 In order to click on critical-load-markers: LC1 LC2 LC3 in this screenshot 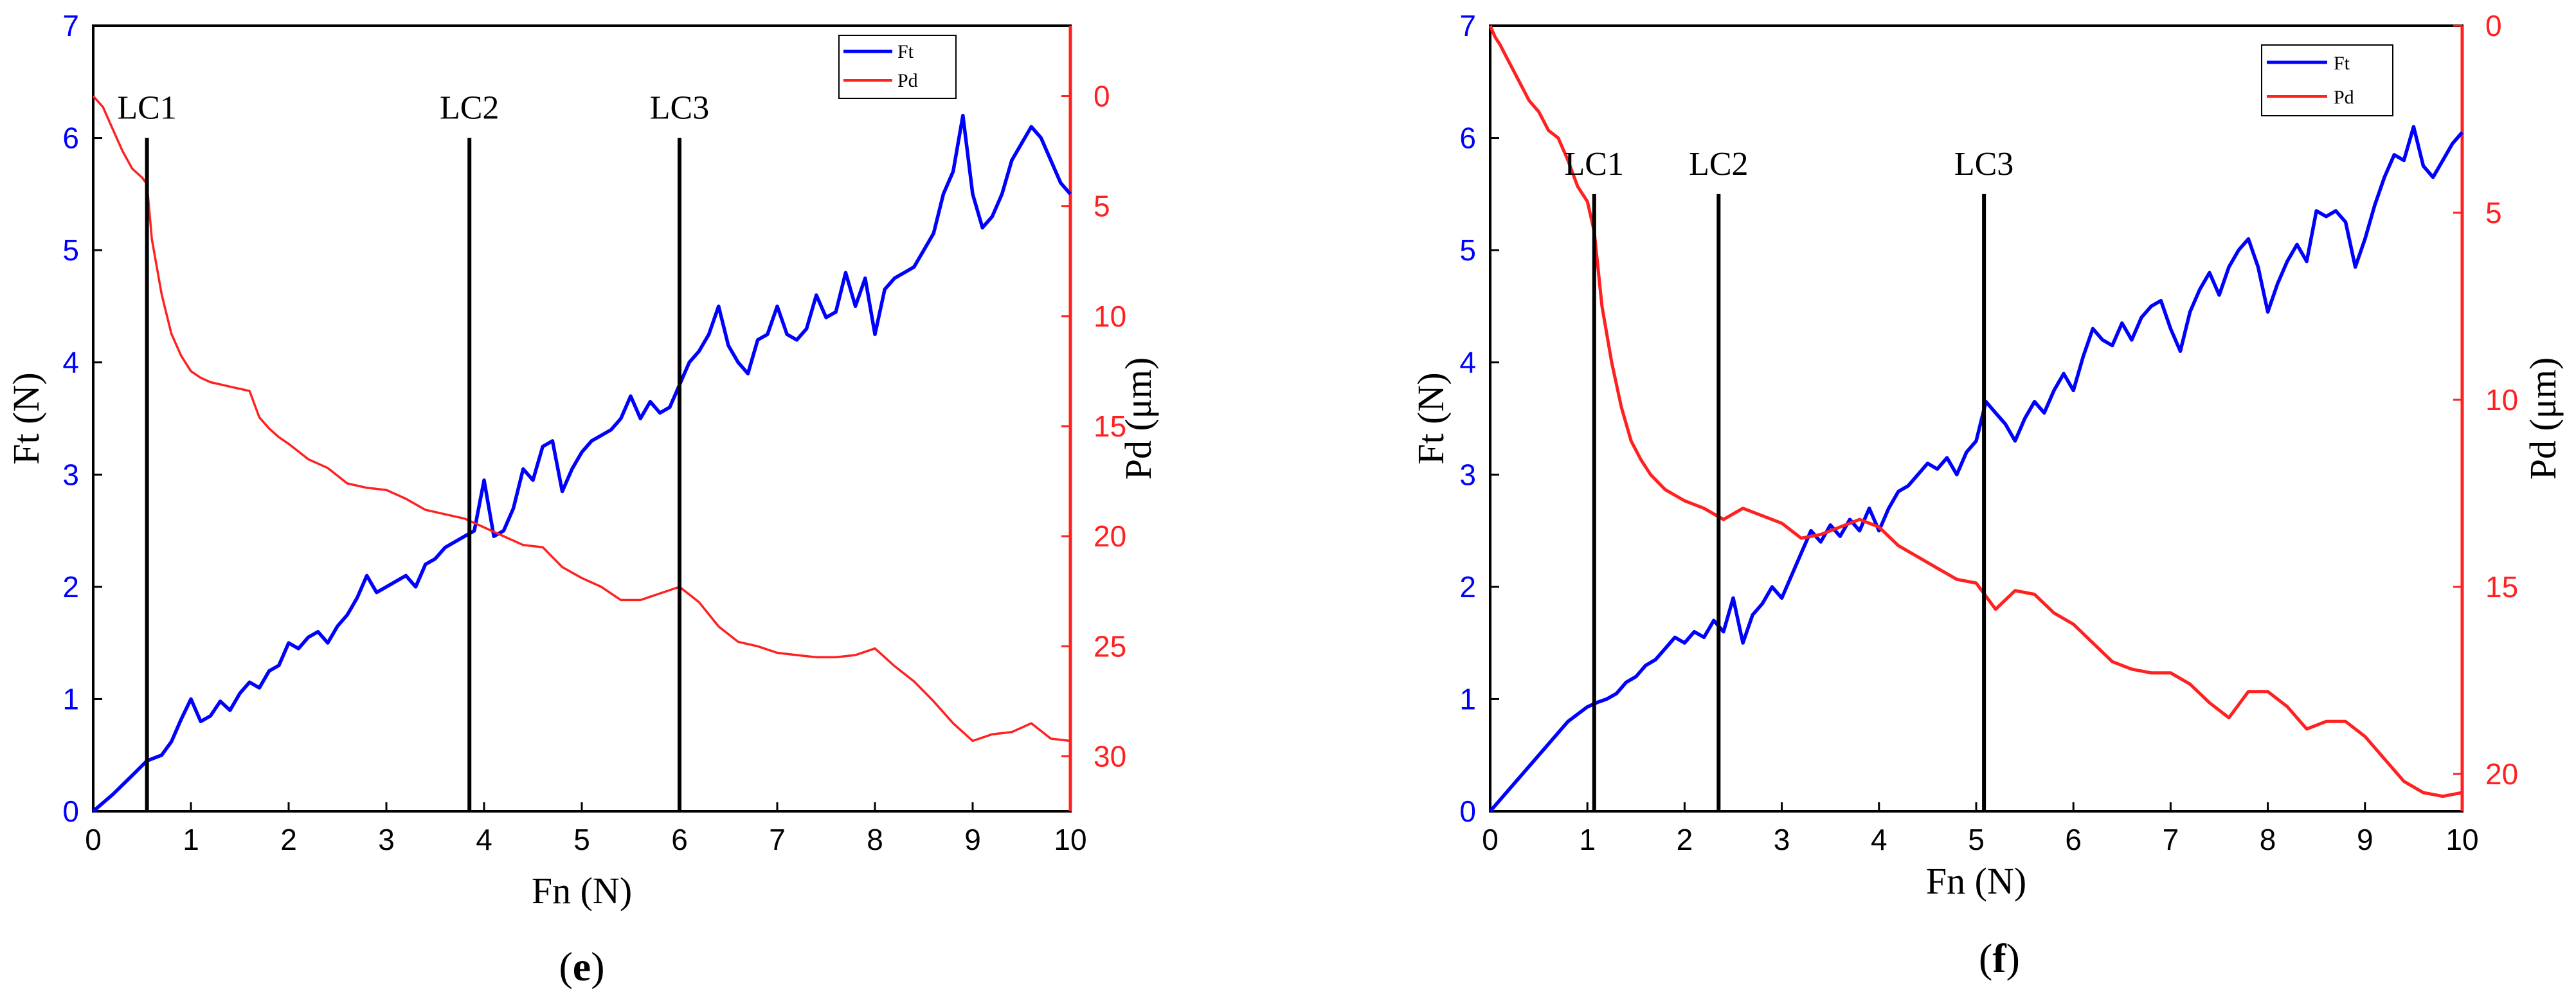, I will do `click(1789, 479)`.